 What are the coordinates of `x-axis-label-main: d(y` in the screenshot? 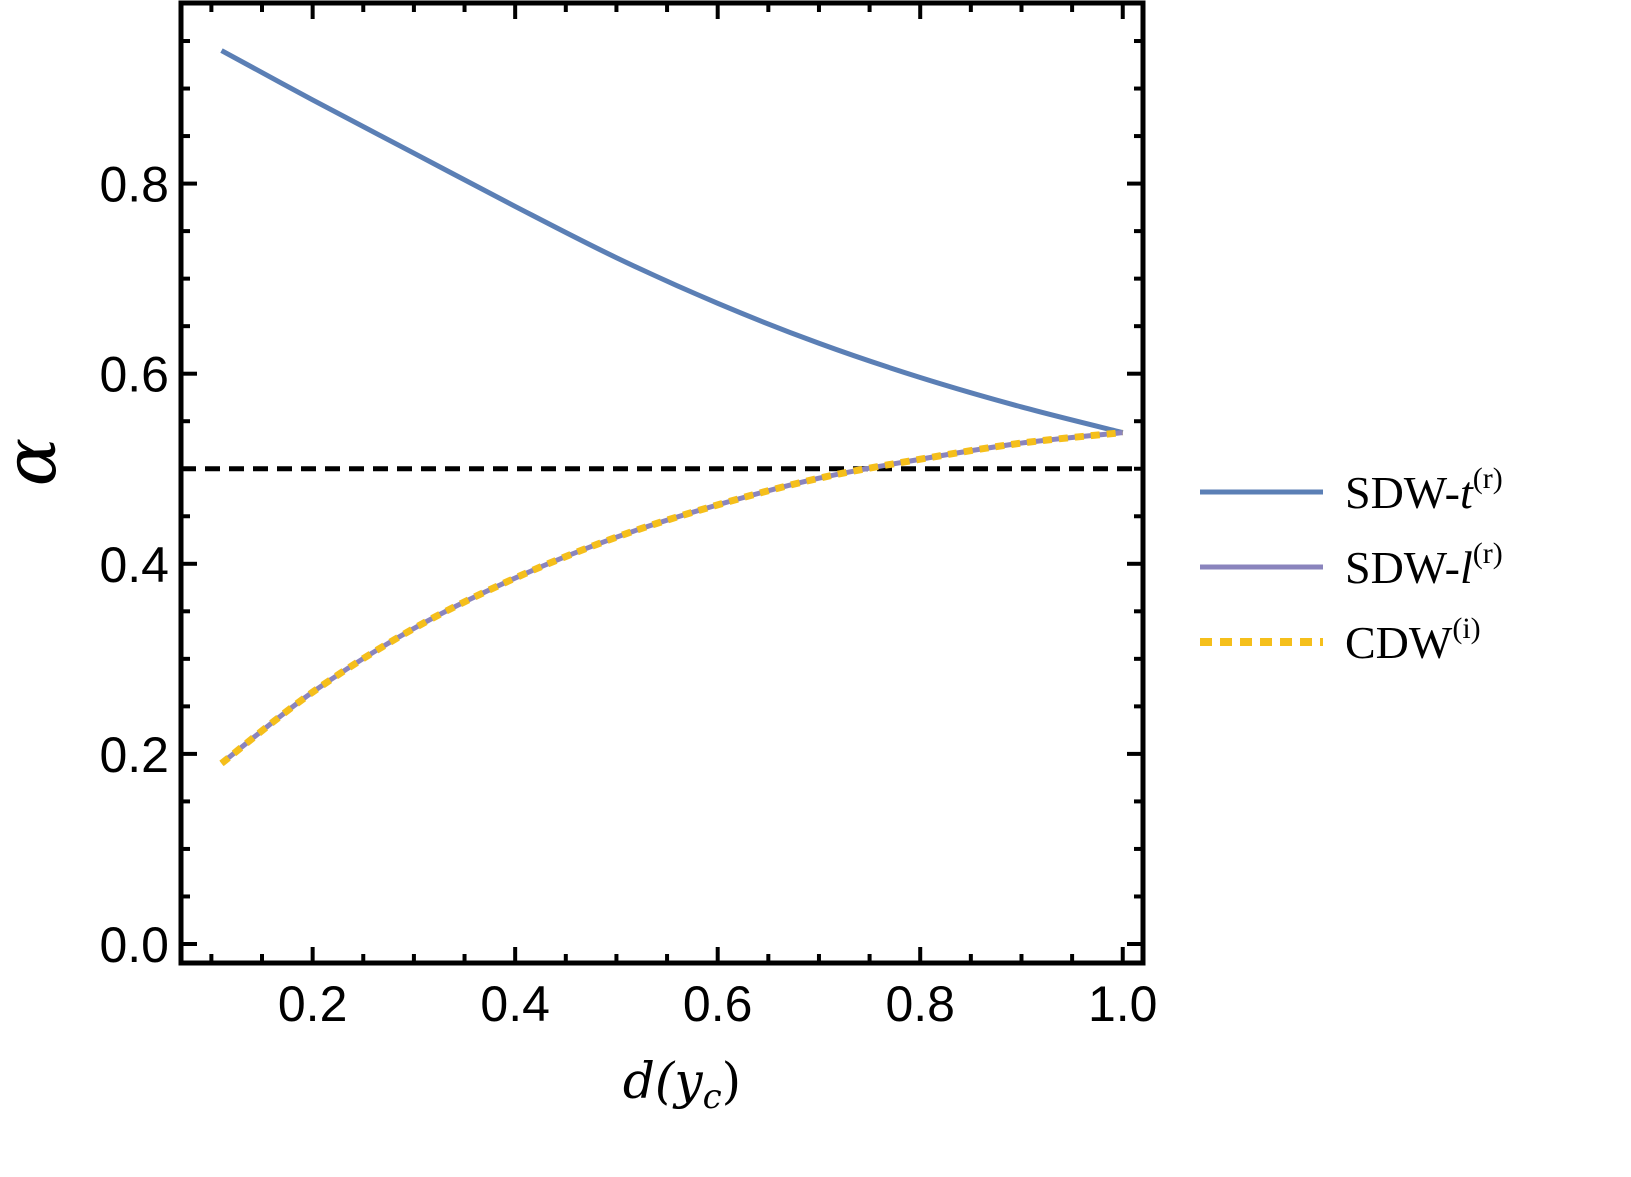 It's located at (663, 1081).